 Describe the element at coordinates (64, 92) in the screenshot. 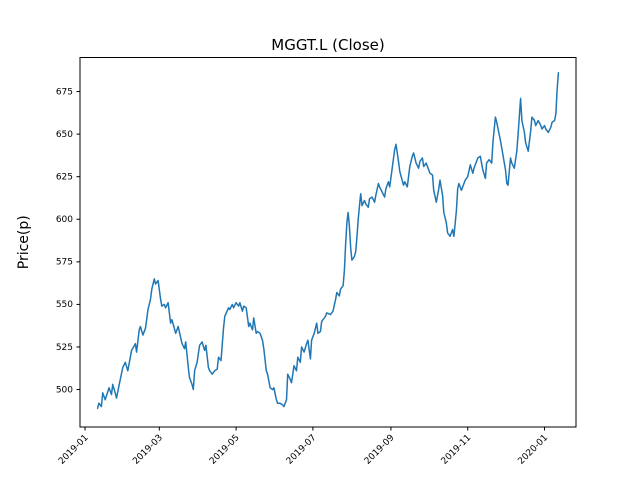

I see `y-tick-label: 675` at that location.